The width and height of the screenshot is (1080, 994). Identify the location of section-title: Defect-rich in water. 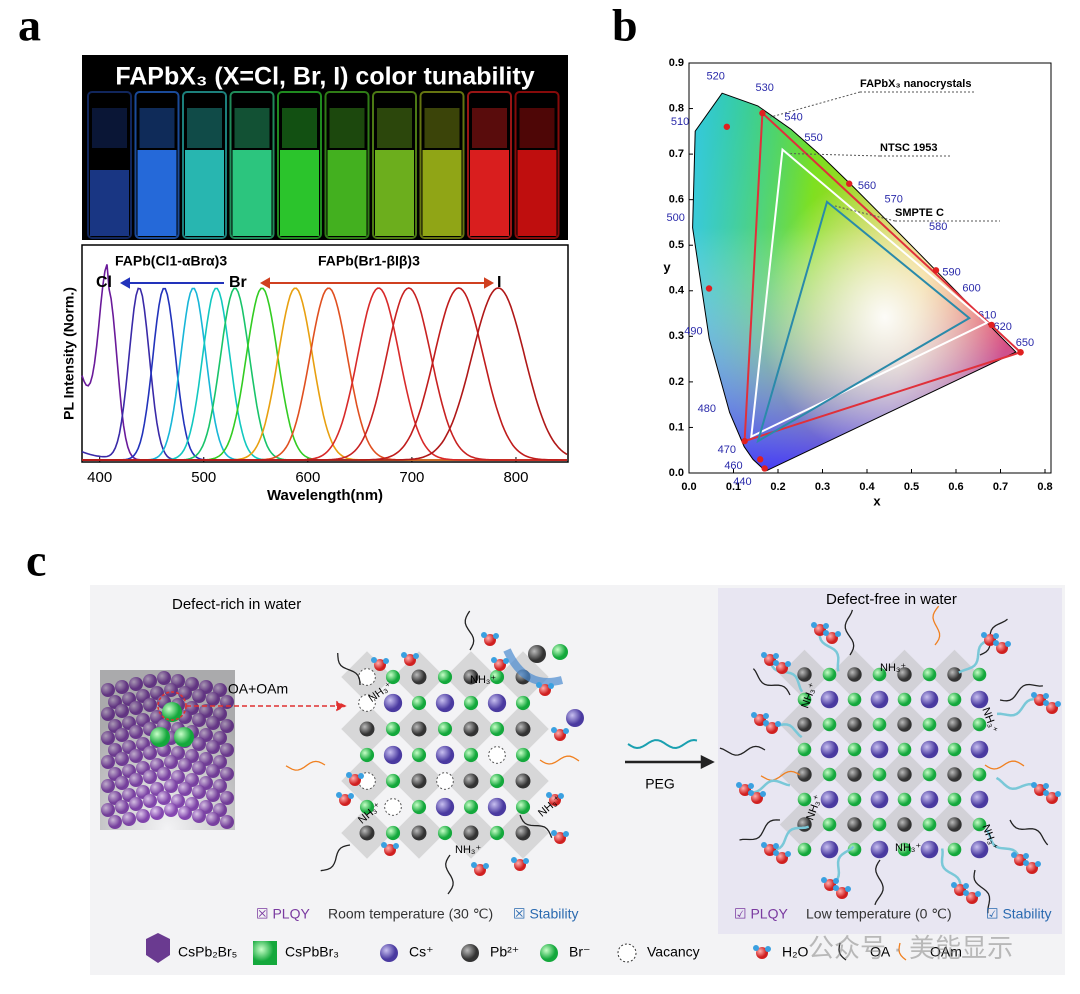
(236, 604).